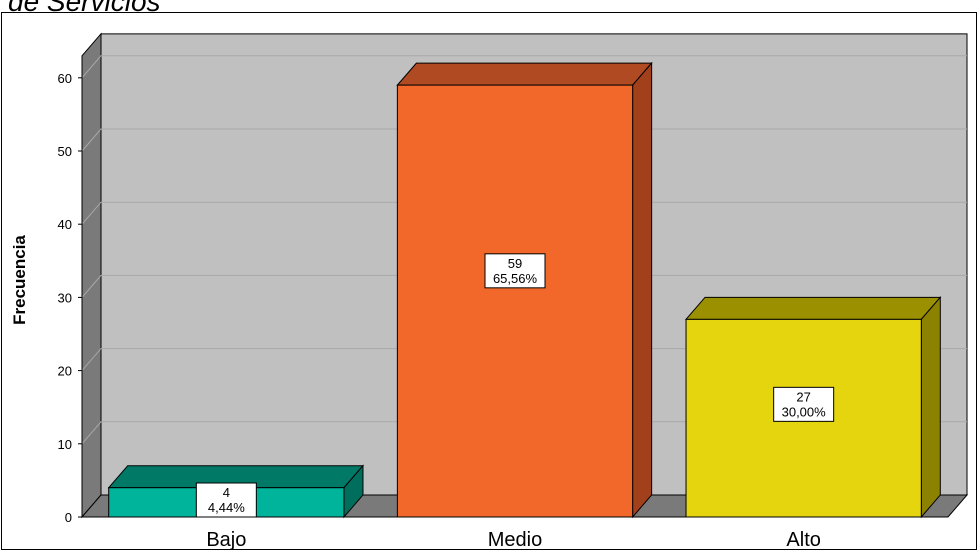  Describe the element at coordinates (91, 275) in the screenshot. I see `side-wall` at that location.